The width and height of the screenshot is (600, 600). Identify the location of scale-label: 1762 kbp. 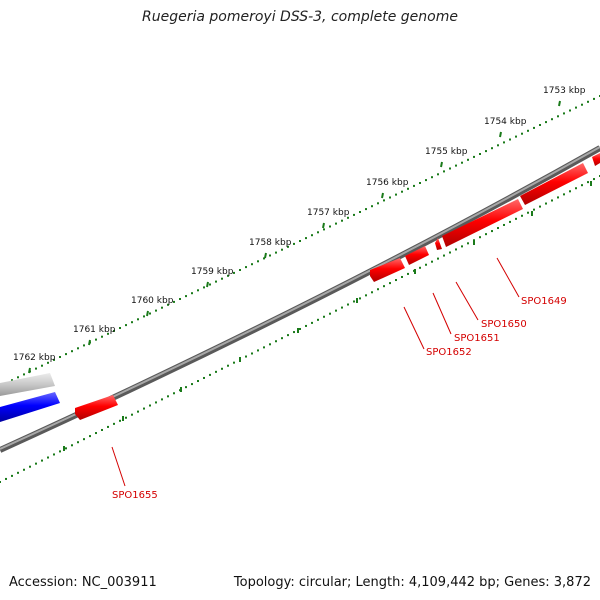
(34, 358).